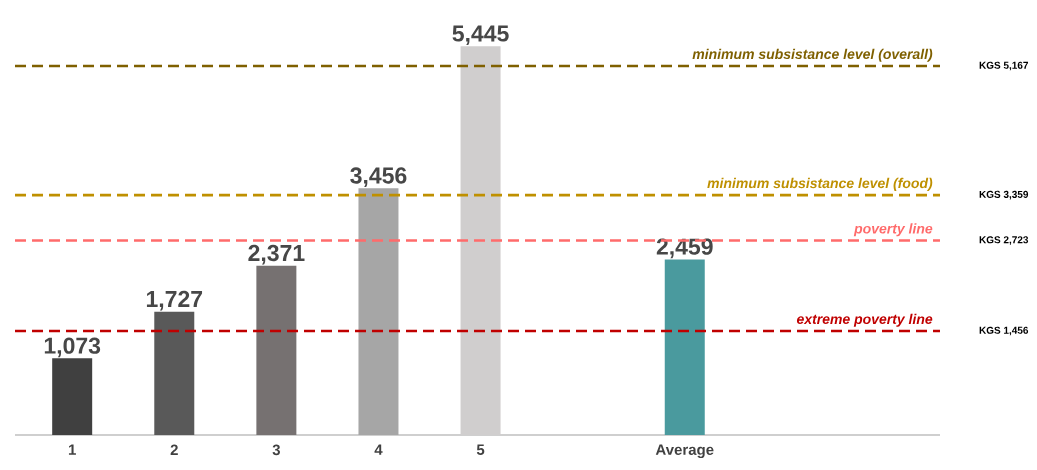  What do you see at coordinates (893, 230) in the screenshot?
I see `ref-line-label: poverty line` at bounding box center [893, 230].